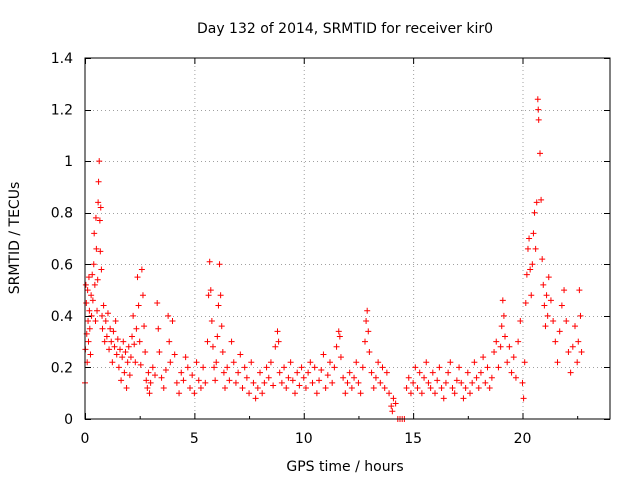 This screenshot has width=640, height=480. I want to click on x-tick-label: 5, so click(194, 439).